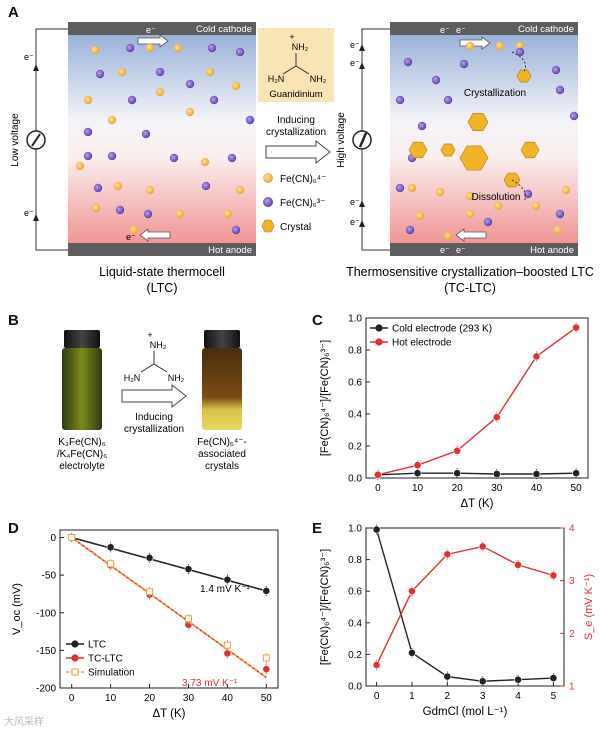  Describe the element at coordinates (268, 178) in the screenshot. I see `legend-fe4-marker` at that location.